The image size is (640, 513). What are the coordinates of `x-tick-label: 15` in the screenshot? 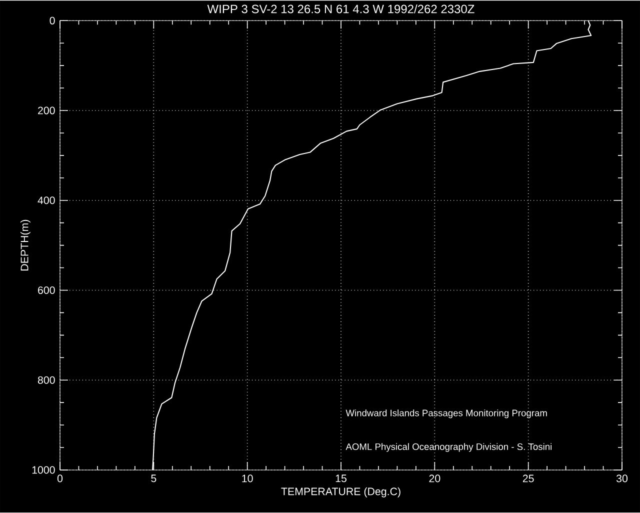 It's located at (341, 478).